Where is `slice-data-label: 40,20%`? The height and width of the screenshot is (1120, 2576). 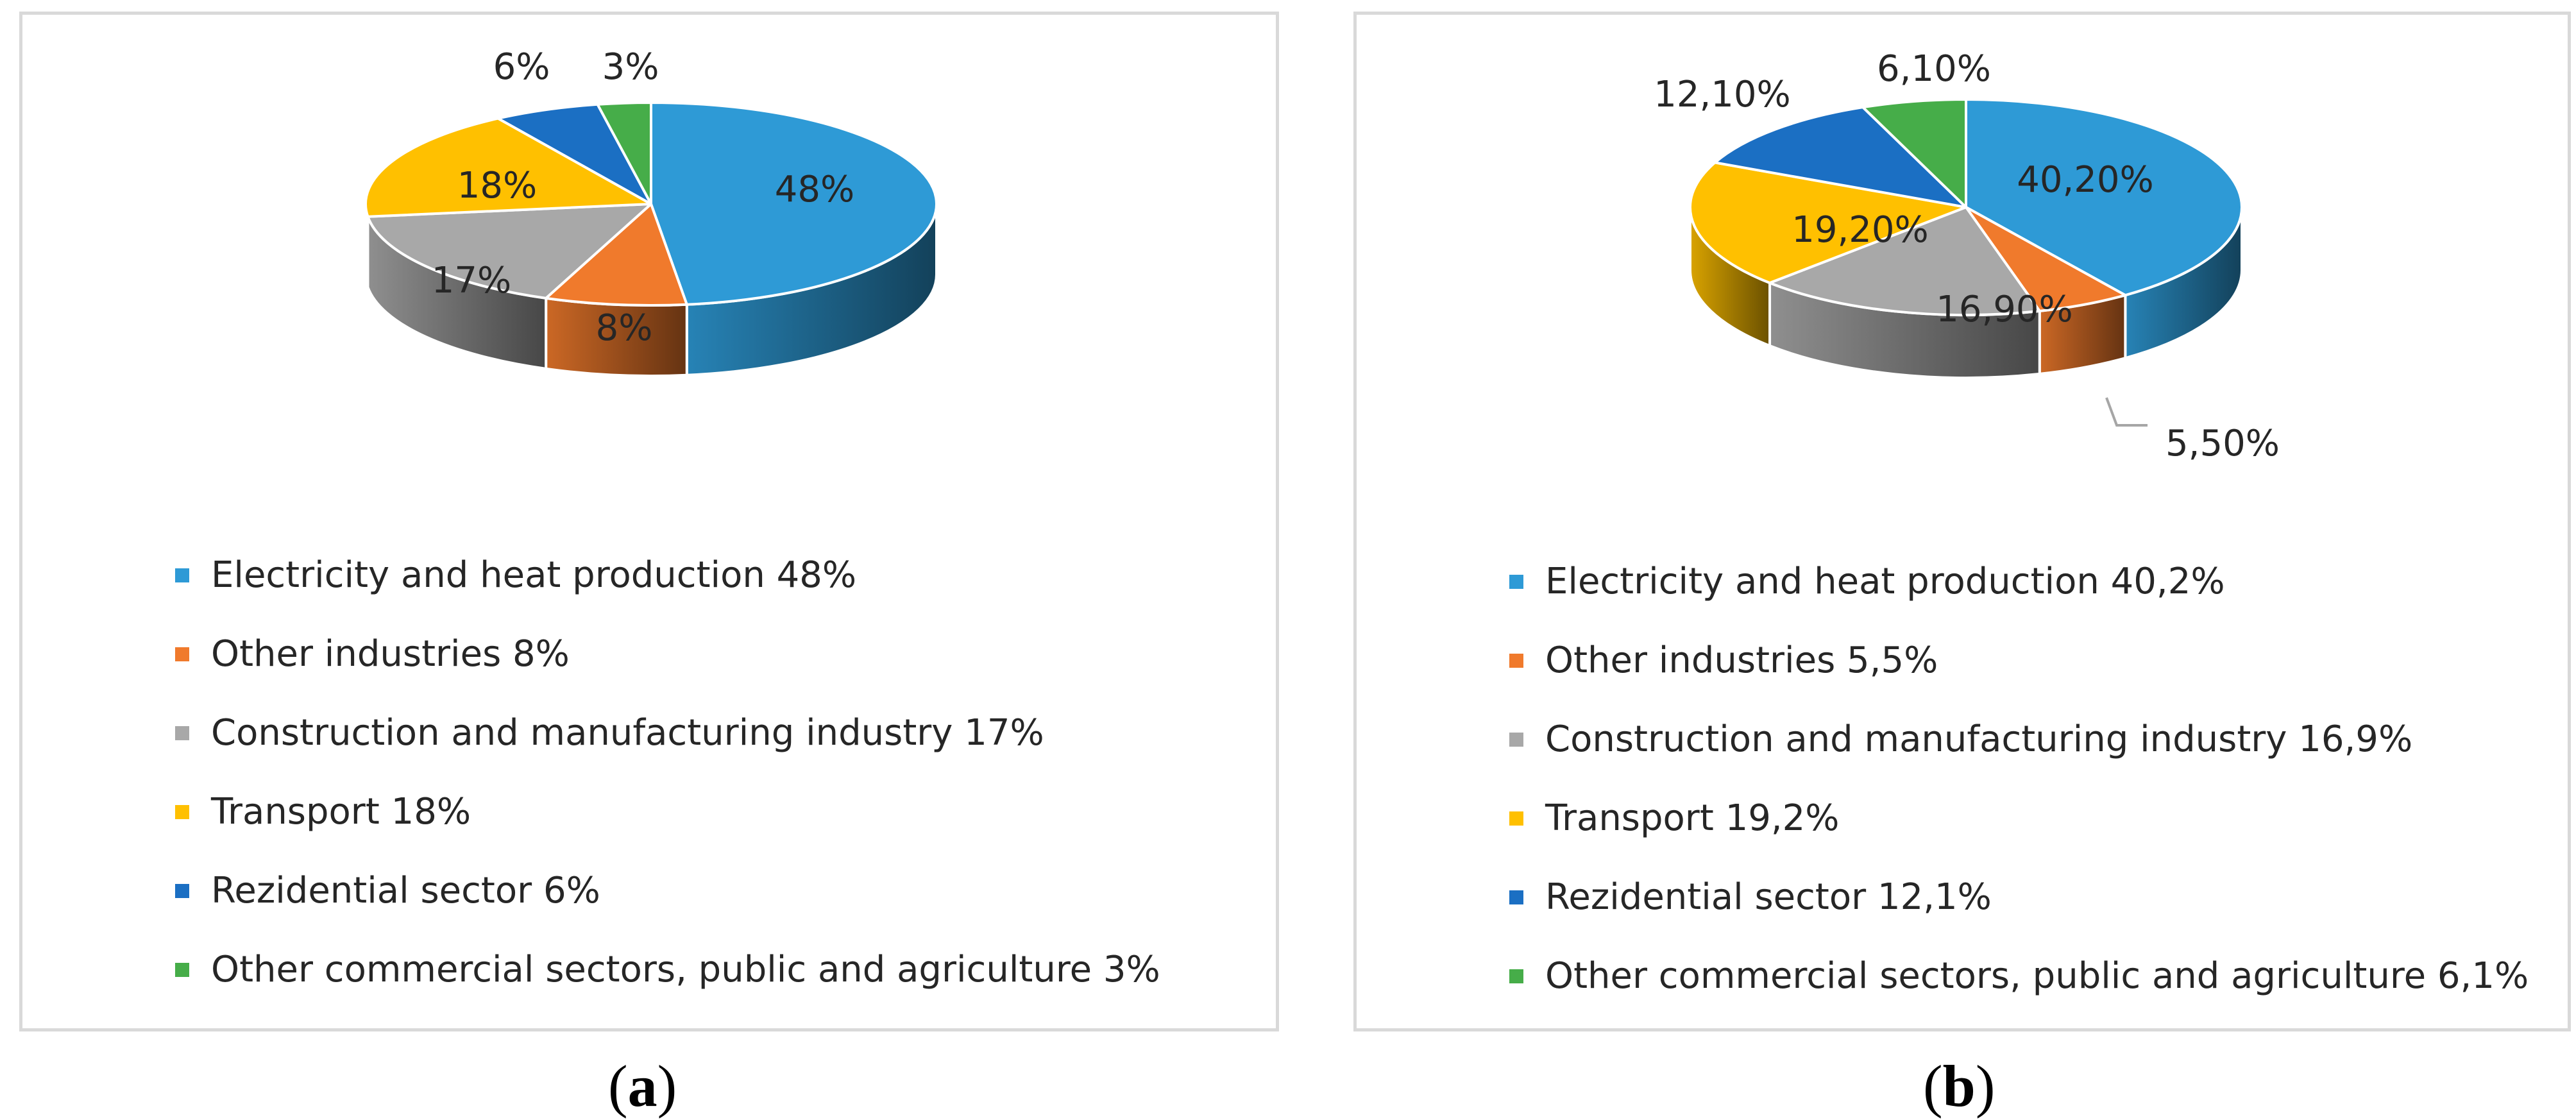
slice-data-label: 40,20% is located at coordinates (2085, 180).